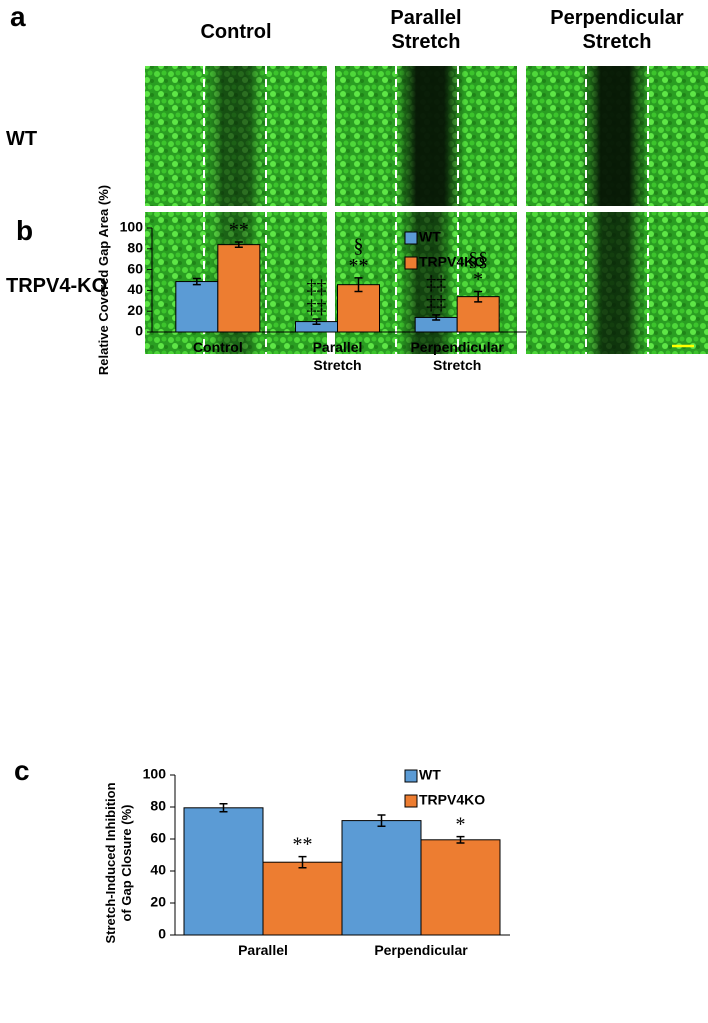  Describe the element at coordinates (235, 32) in the screenshot. I see `column-header: Control` at that location.